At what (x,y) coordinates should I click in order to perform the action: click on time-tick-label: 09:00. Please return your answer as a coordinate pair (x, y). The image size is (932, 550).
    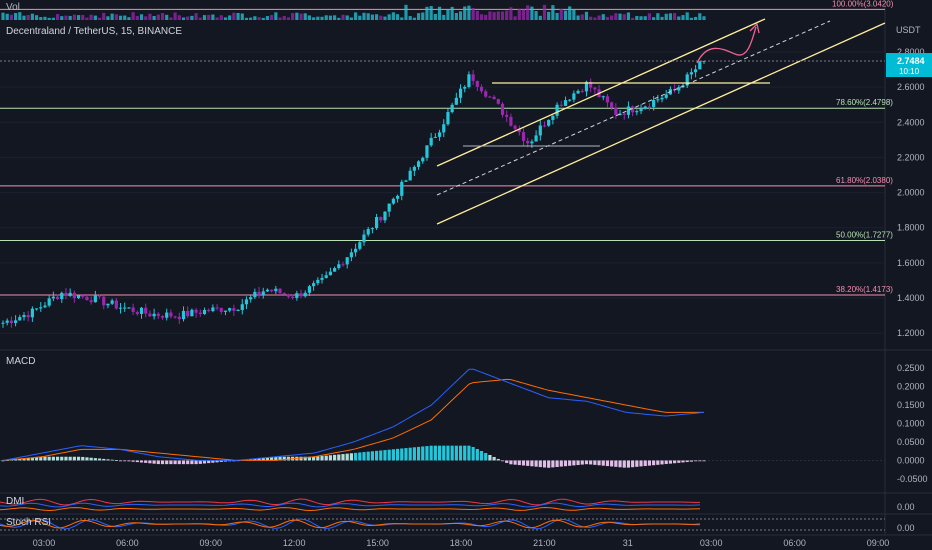
    Looking at the image, I should click on (878, 543).